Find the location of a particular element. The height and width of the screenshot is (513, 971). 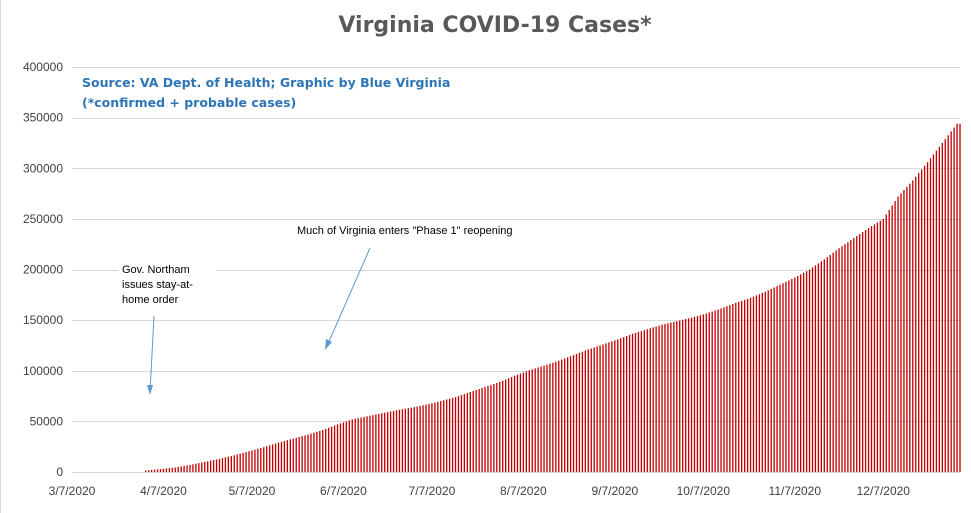

y-tick-label: 100000 is located at coordinates (43, 371).